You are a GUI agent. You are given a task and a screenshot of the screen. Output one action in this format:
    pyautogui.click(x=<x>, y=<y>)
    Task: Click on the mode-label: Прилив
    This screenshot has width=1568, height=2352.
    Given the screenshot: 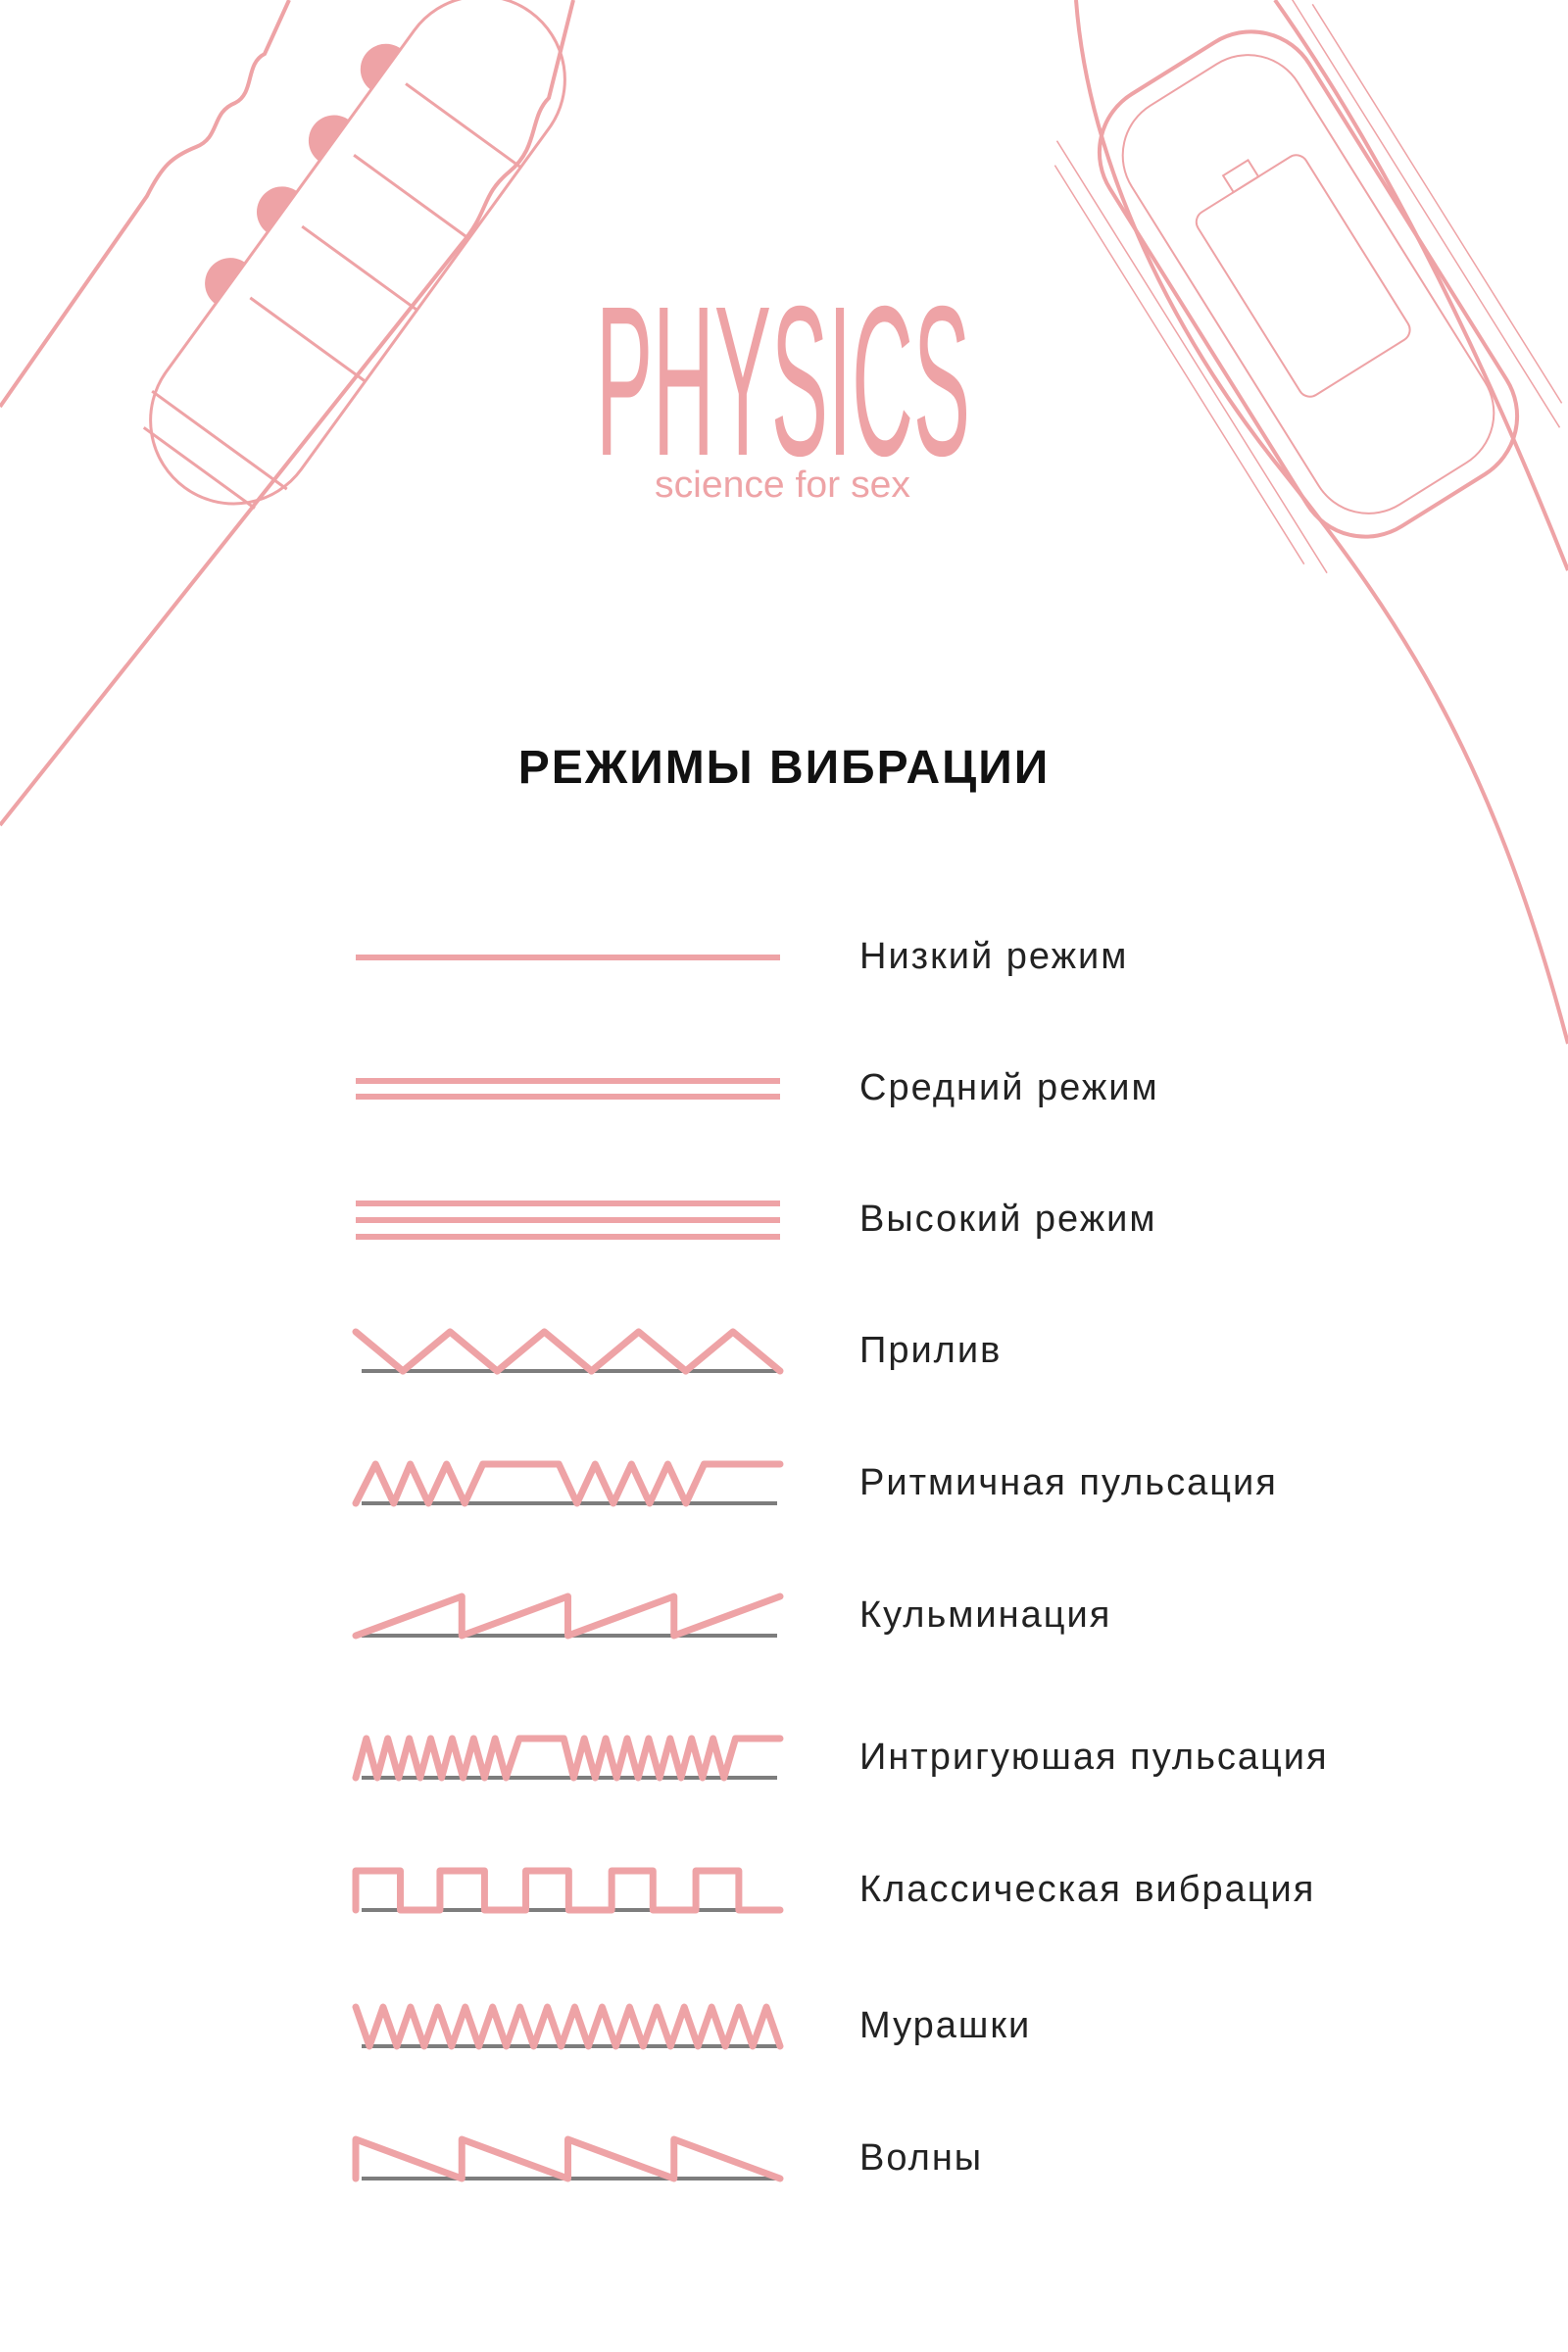 What is the action you would take?
    pyautogui.click(x=931, y=1350)
    